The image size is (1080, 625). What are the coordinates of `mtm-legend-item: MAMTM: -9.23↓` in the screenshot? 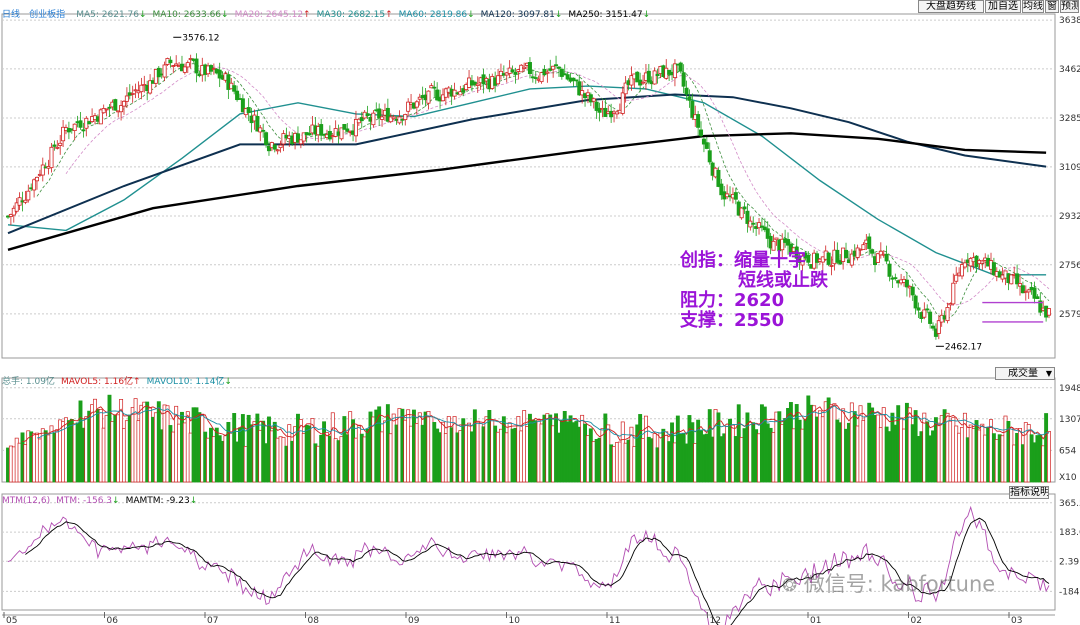 It's located at (161, 501).